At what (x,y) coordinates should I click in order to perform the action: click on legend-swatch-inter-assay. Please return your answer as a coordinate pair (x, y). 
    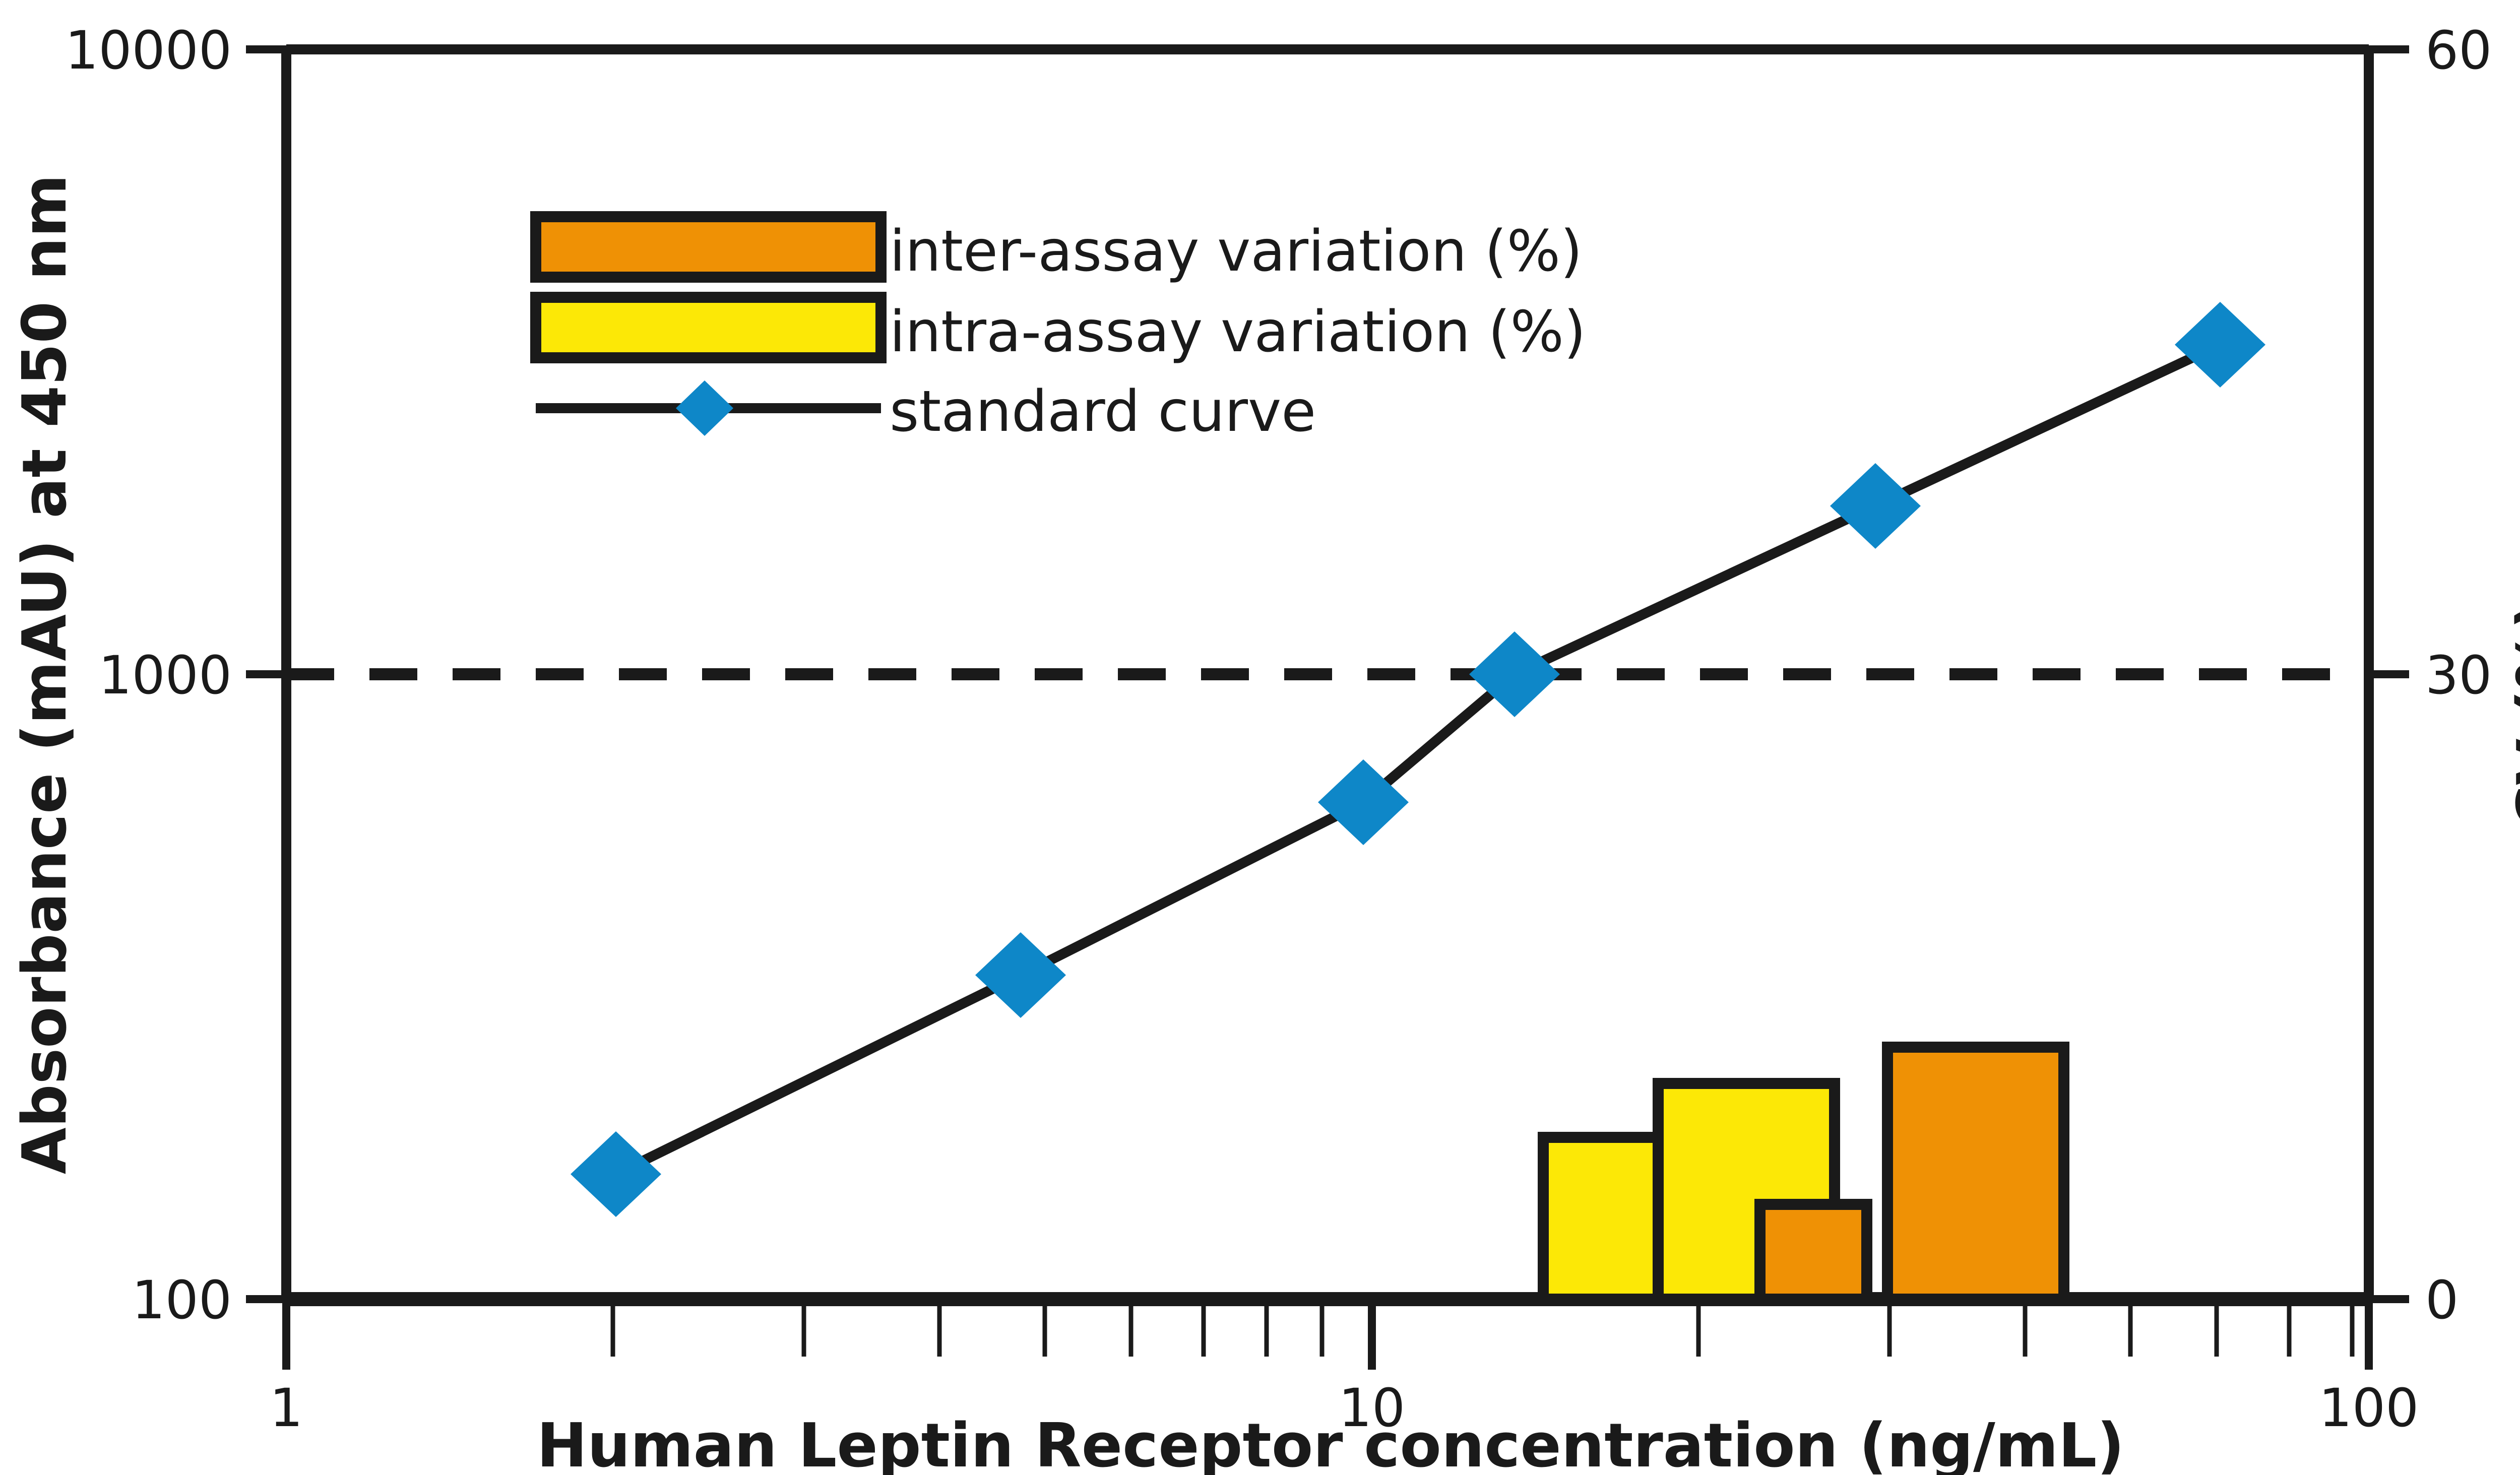
    Looking at the image, I should click on (708, 247).